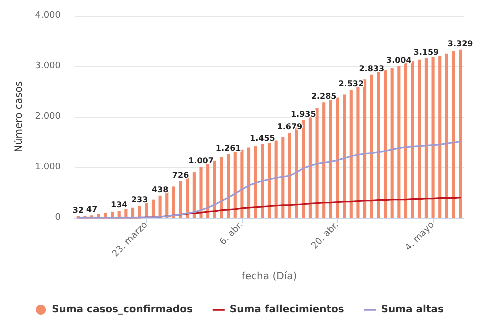 Image resolution: width=480 pixels, height=326 pixels. Describe the element at coordinates (351, 84) in the screenshot. I see `data-label: 2.532` at that location.